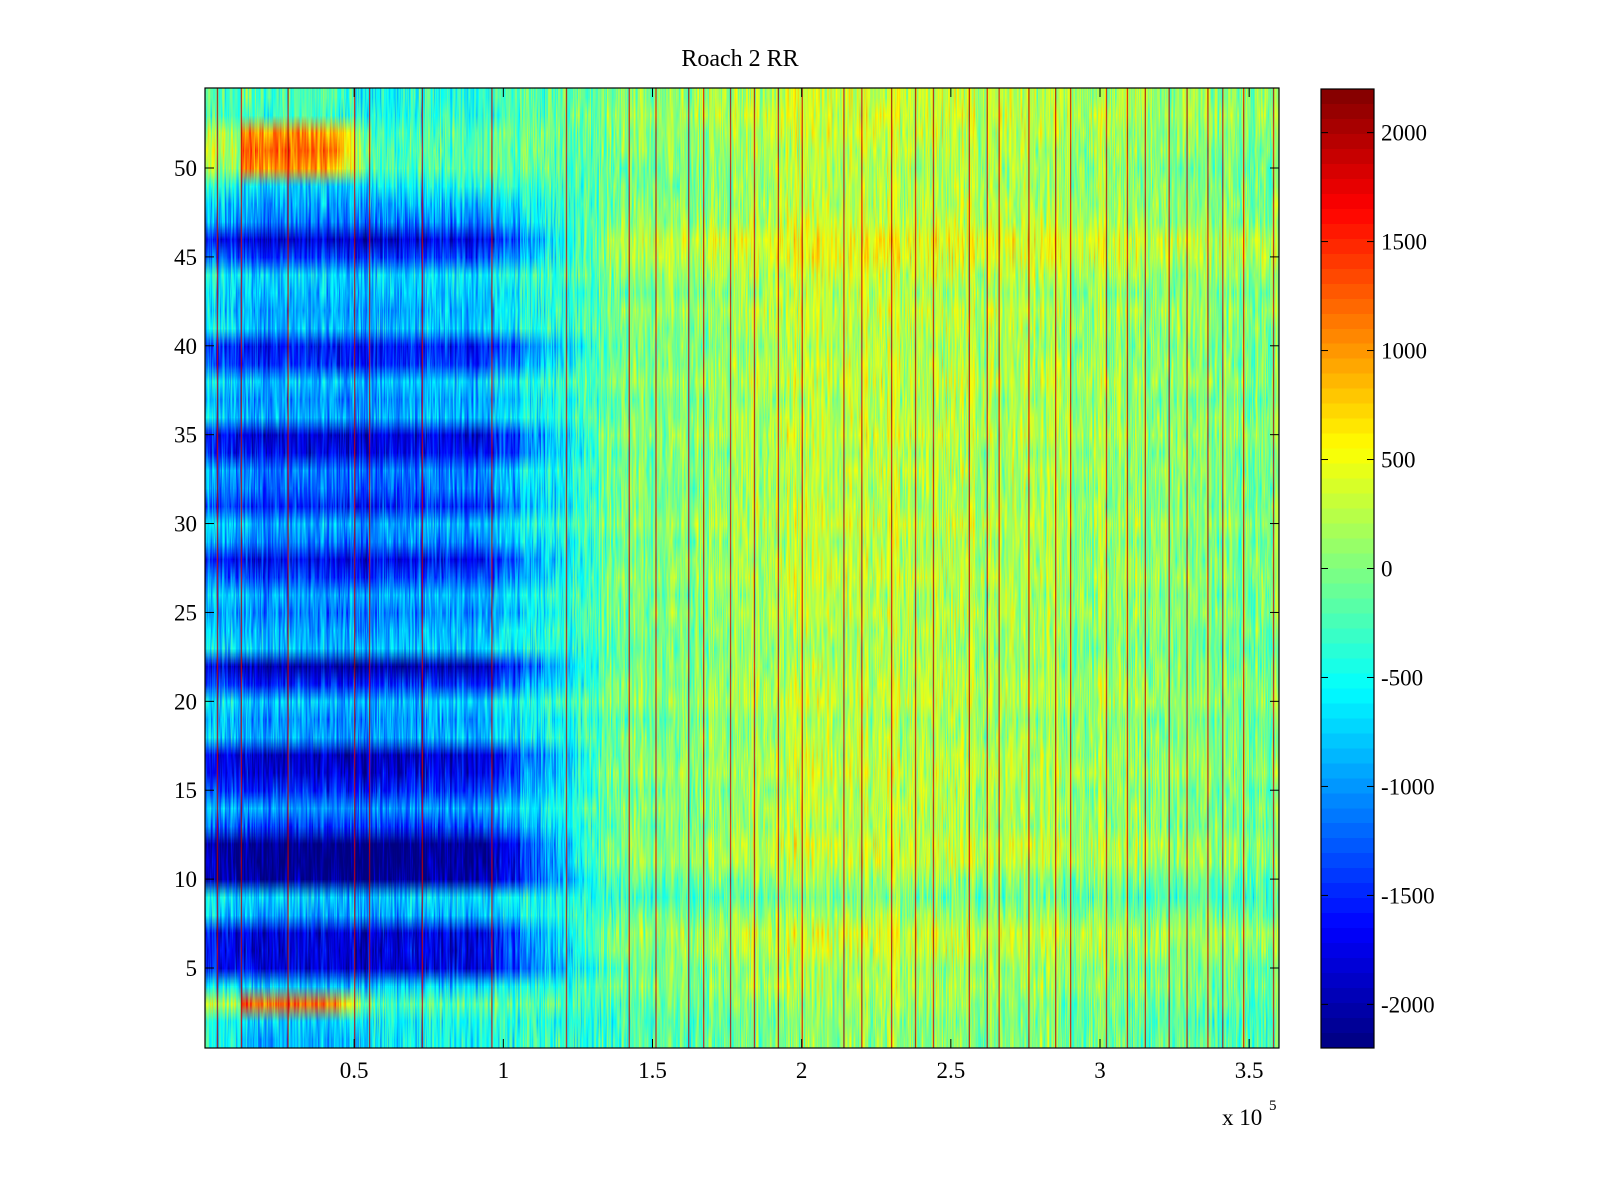  Describe the element at coordinates (1398, 460) in the screenshot. I see `colorbar-tick-label: 500` at that location.